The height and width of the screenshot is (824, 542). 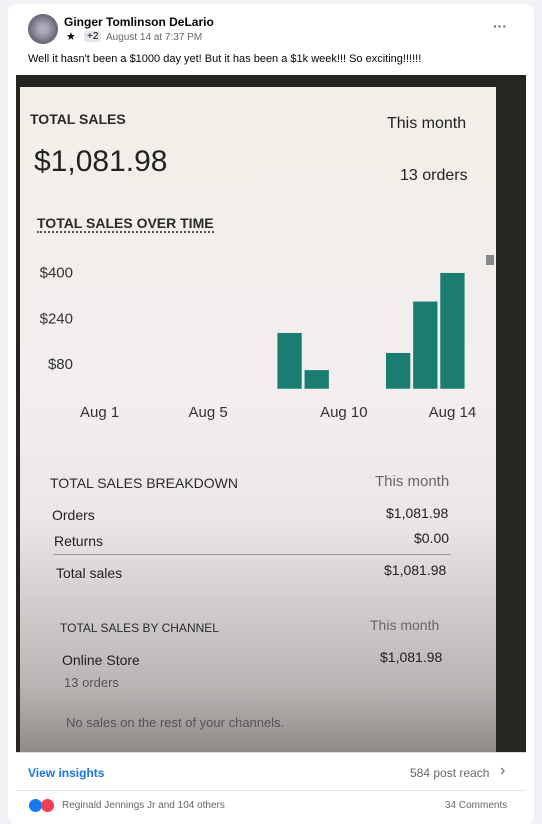 What do you see at coordinates (93, 36) in the screenshot?
I see `badge: +2` at bounding box center [93, 36].